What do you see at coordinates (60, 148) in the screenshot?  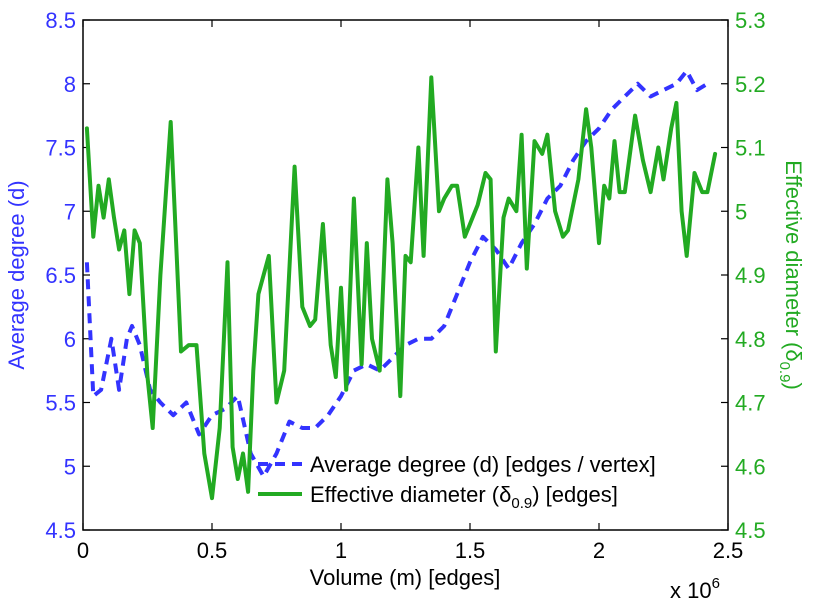 I see `left-tick-label: 7.5` at bounding box center [60, 148].